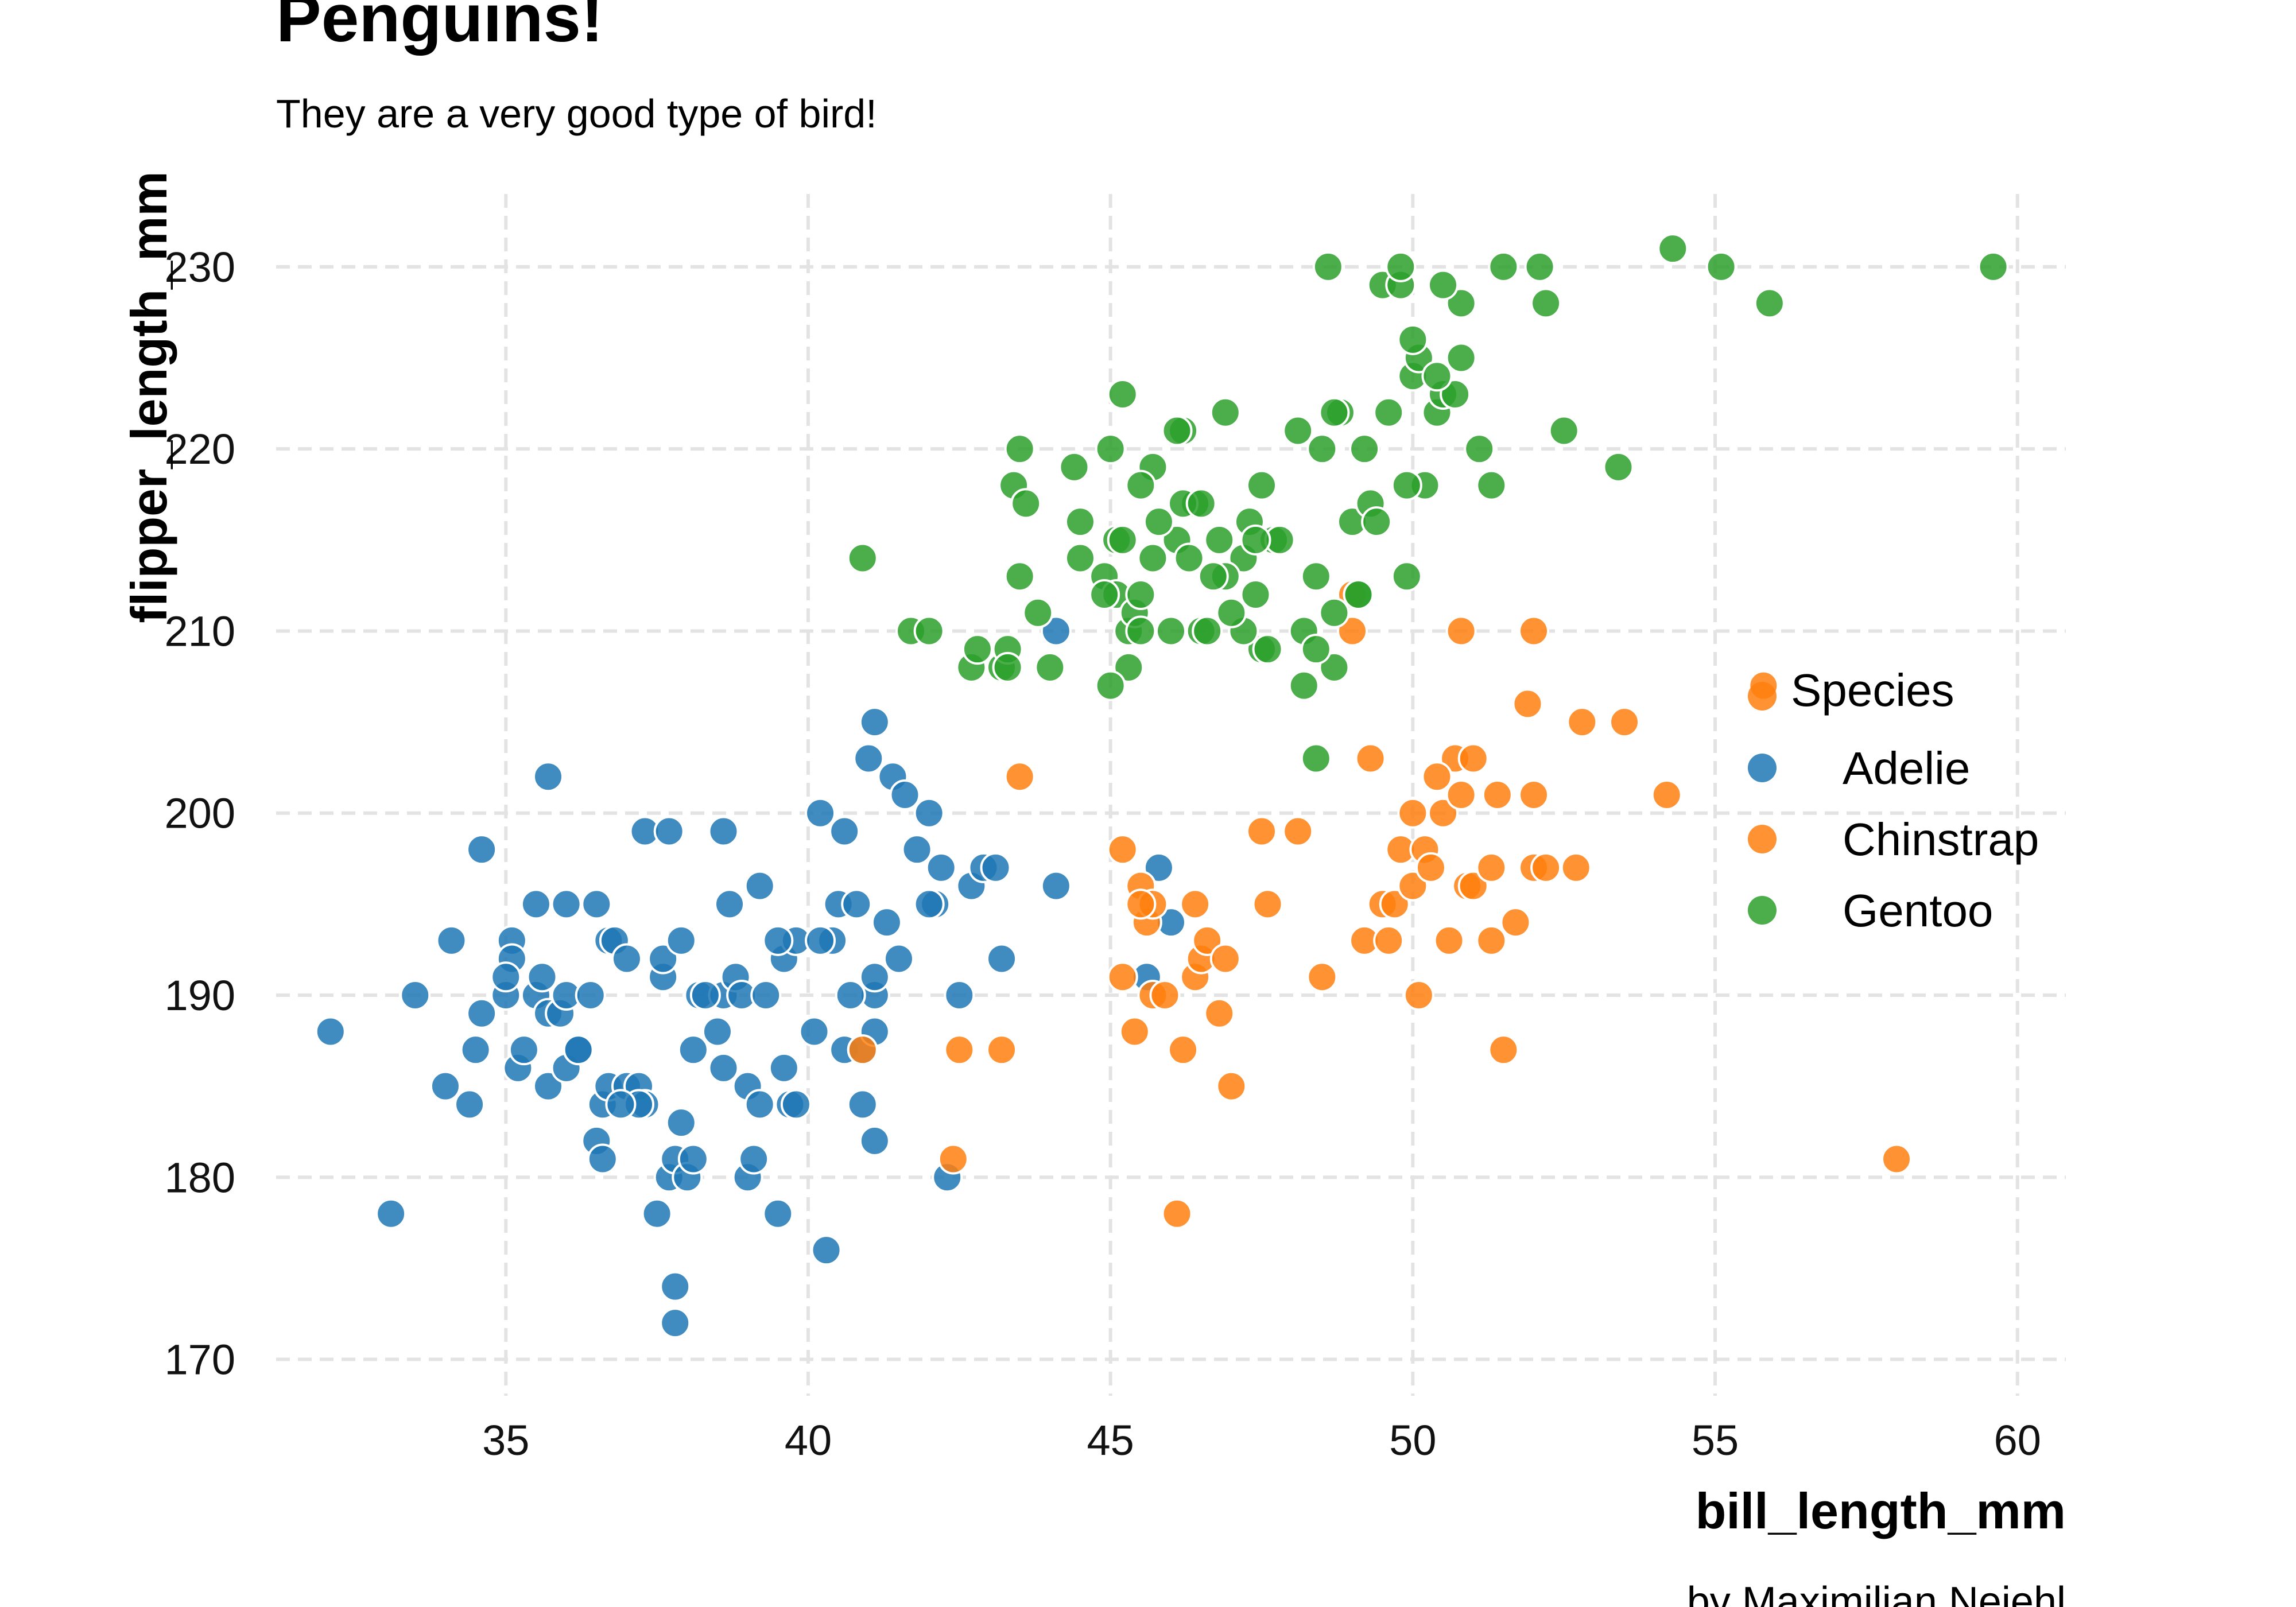 The width and height of the screenshot is (2296, 1607). What do you see at coordinates (1881, 1510) in the screenshot?
I see `x-axis-label: bill_length_mm` at bounding box center [1881, 1510].